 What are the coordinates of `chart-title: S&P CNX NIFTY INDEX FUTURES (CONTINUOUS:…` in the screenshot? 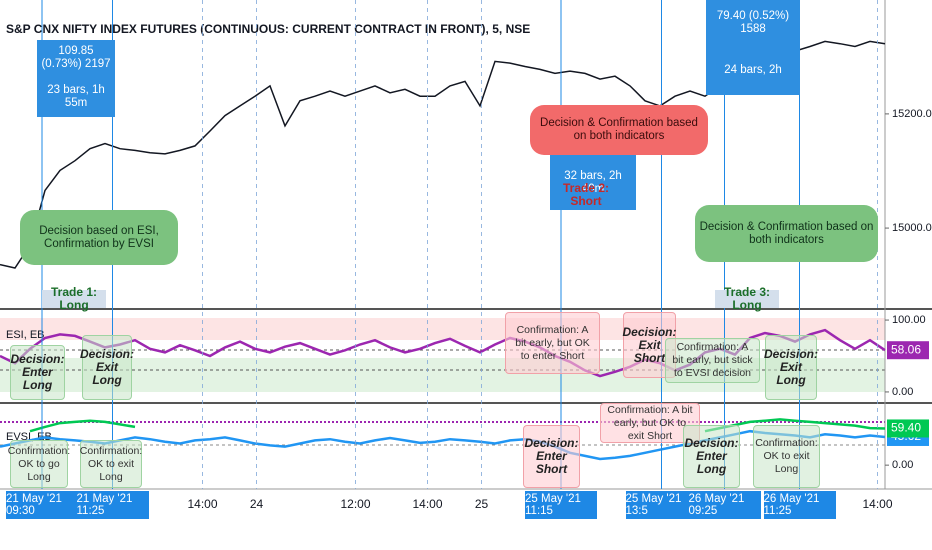 It's located at (268, 29).